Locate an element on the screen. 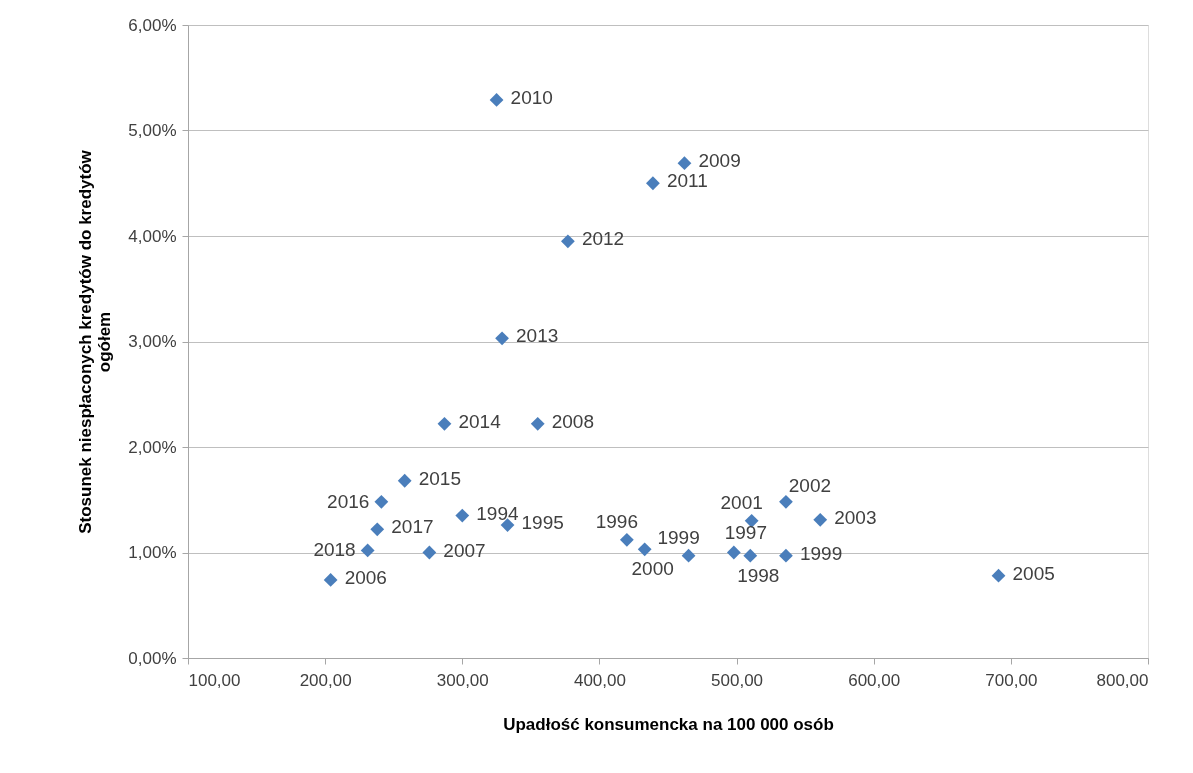  y-tick-label: 0,00% is located at coordinates (152, 658).